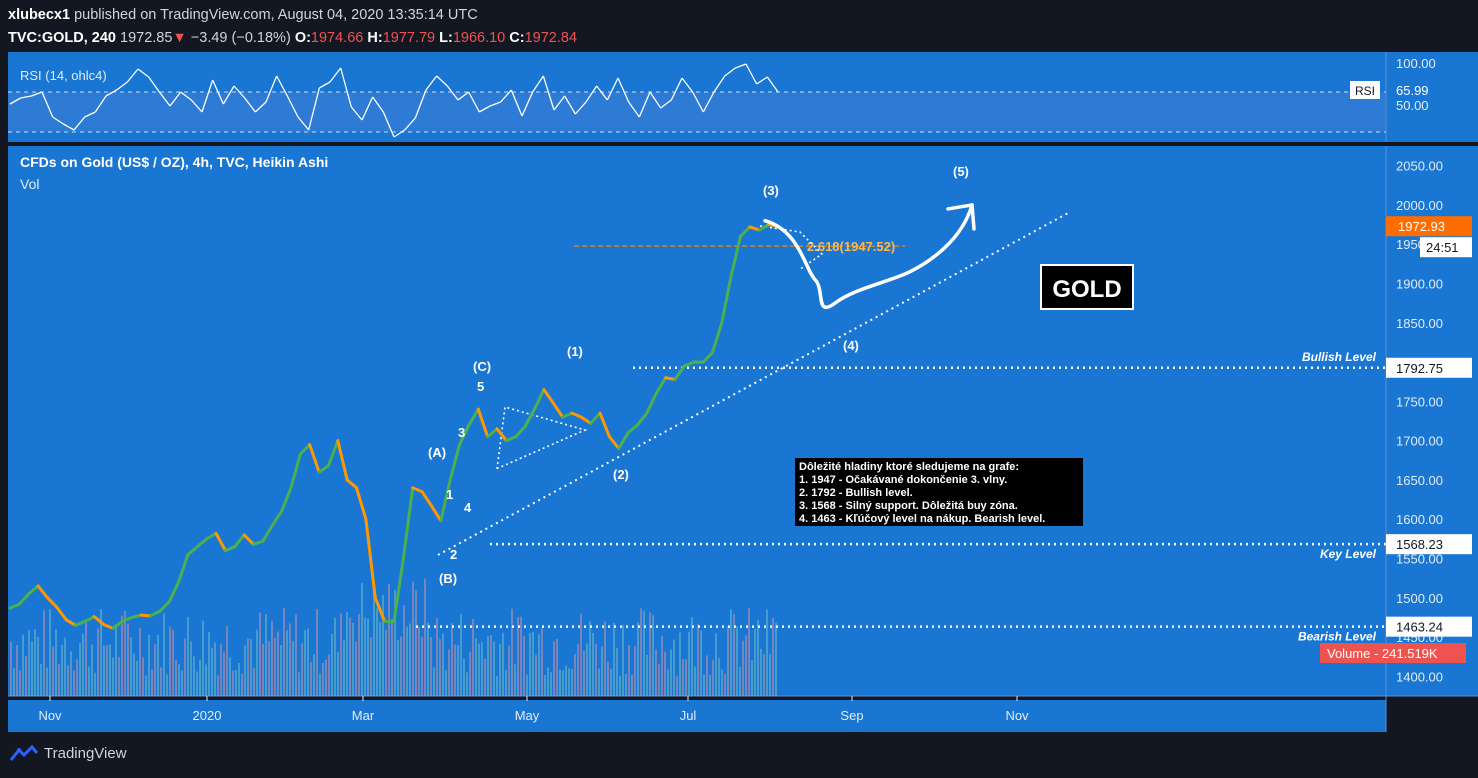 This screenshot has width=1478, height=778. What do you see at coordinates (85, 753) in the screenshot?
I see `footer-brand: TradingView` at bounding box center [85, 753].